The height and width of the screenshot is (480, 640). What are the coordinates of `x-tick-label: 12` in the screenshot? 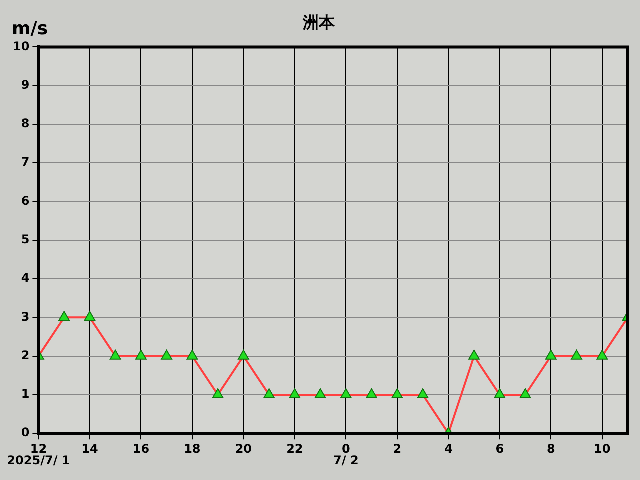 It's located at (39, 449).